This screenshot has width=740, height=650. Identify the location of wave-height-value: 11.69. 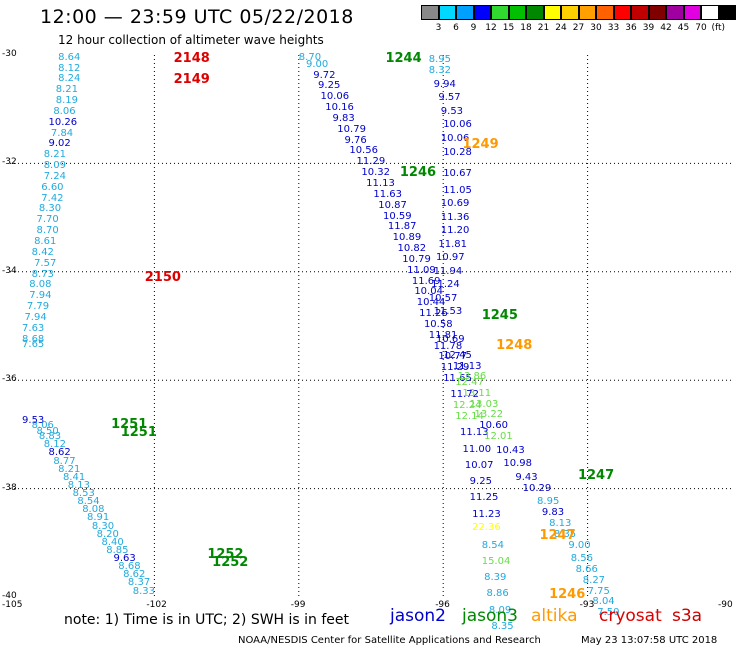
(426, 281).